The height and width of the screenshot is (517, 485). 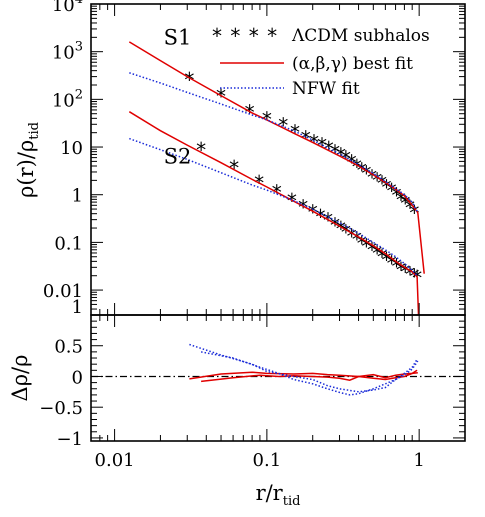 I want to click on legend-label-subhalos: ΛCDM subhalos, so click(x=360, y=36).